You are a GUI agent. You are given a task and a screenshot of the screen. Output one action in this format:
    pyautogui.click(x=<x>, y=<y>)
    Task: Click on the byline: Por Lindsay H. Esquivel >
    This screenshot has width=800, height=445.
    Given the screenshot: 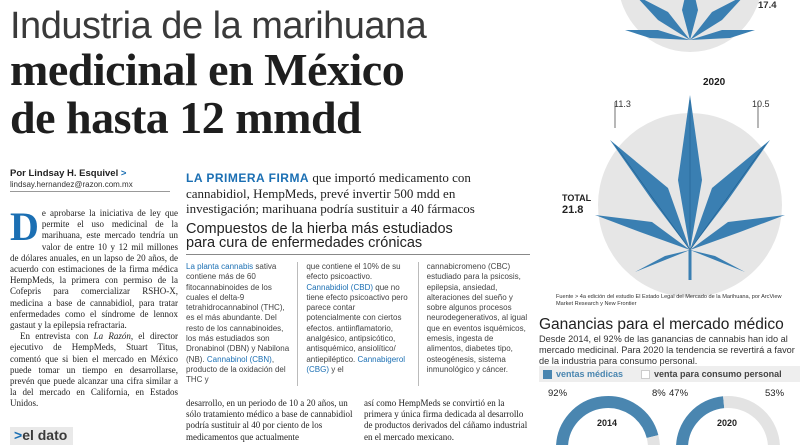 What is the action you would take?
    pyautogui.click(x=68, y=173)
    